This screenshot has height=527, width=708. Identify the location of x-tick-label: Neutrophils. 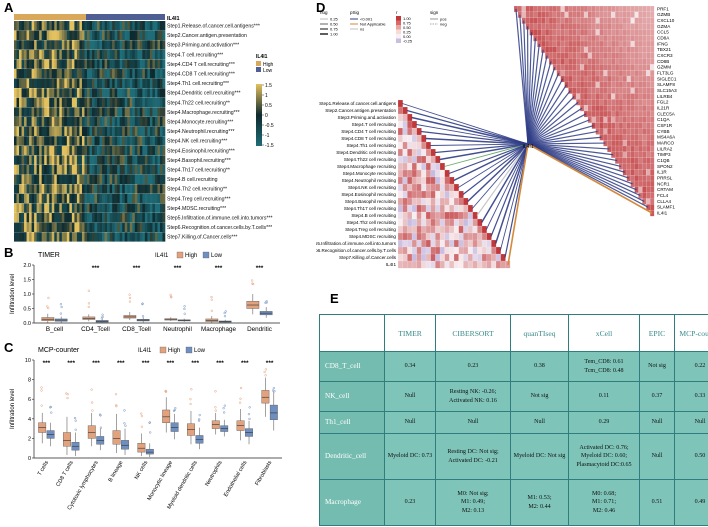
(213, 474).